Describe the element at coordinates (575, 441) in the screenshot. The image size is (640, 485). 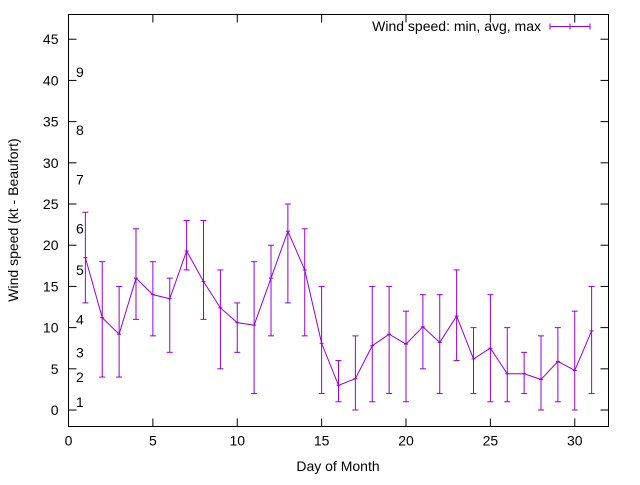
I see `x-tick-label: 30` at that location.